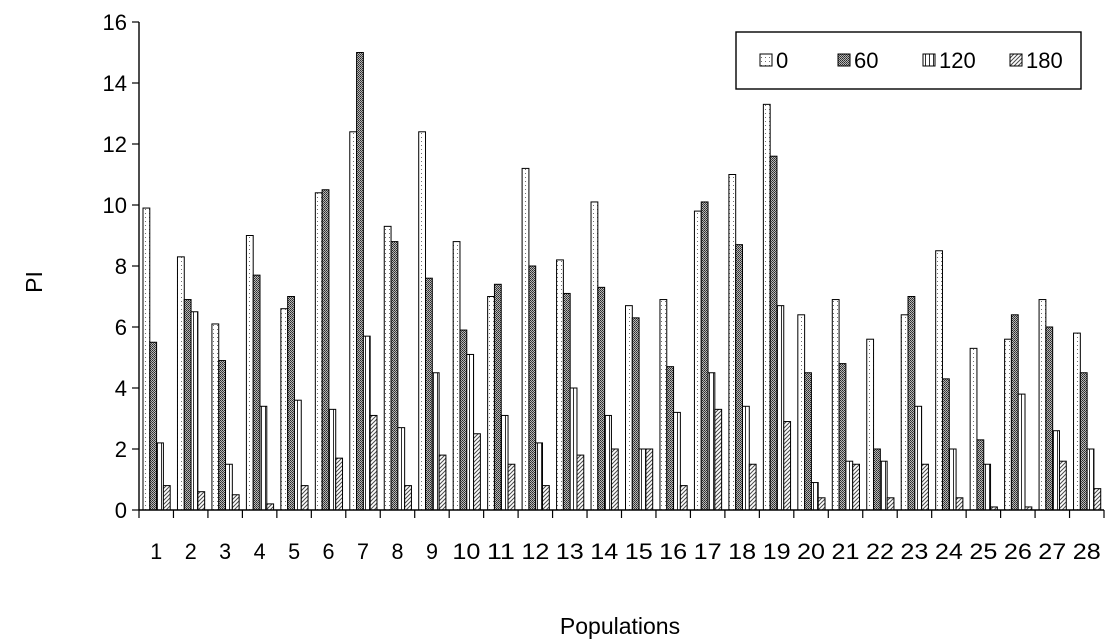  I want to click on x-tick-label: 23, so click(914, 551).